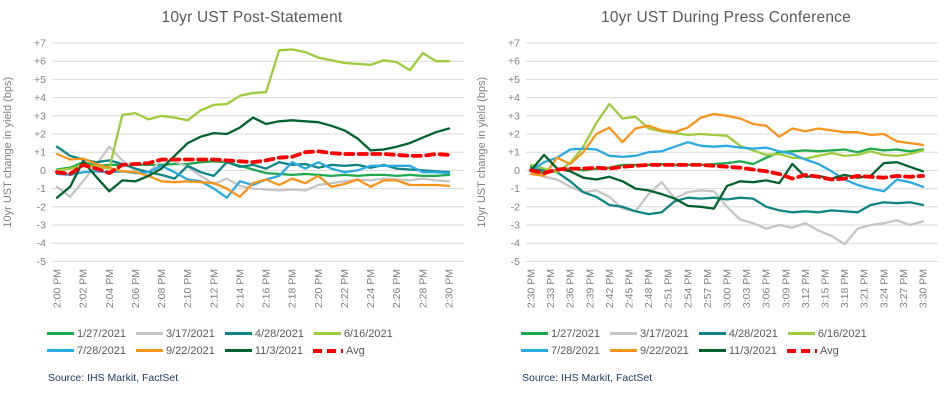  I want to click on x-tick-label: 2:04 PM, so click(110, 288).